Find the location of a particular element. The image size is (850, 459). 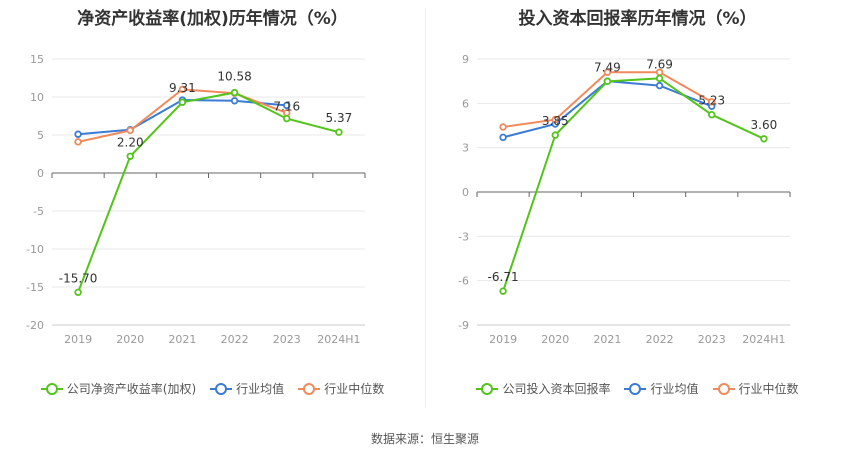

data-label: -6.71 is located at coordinates (503, 277).